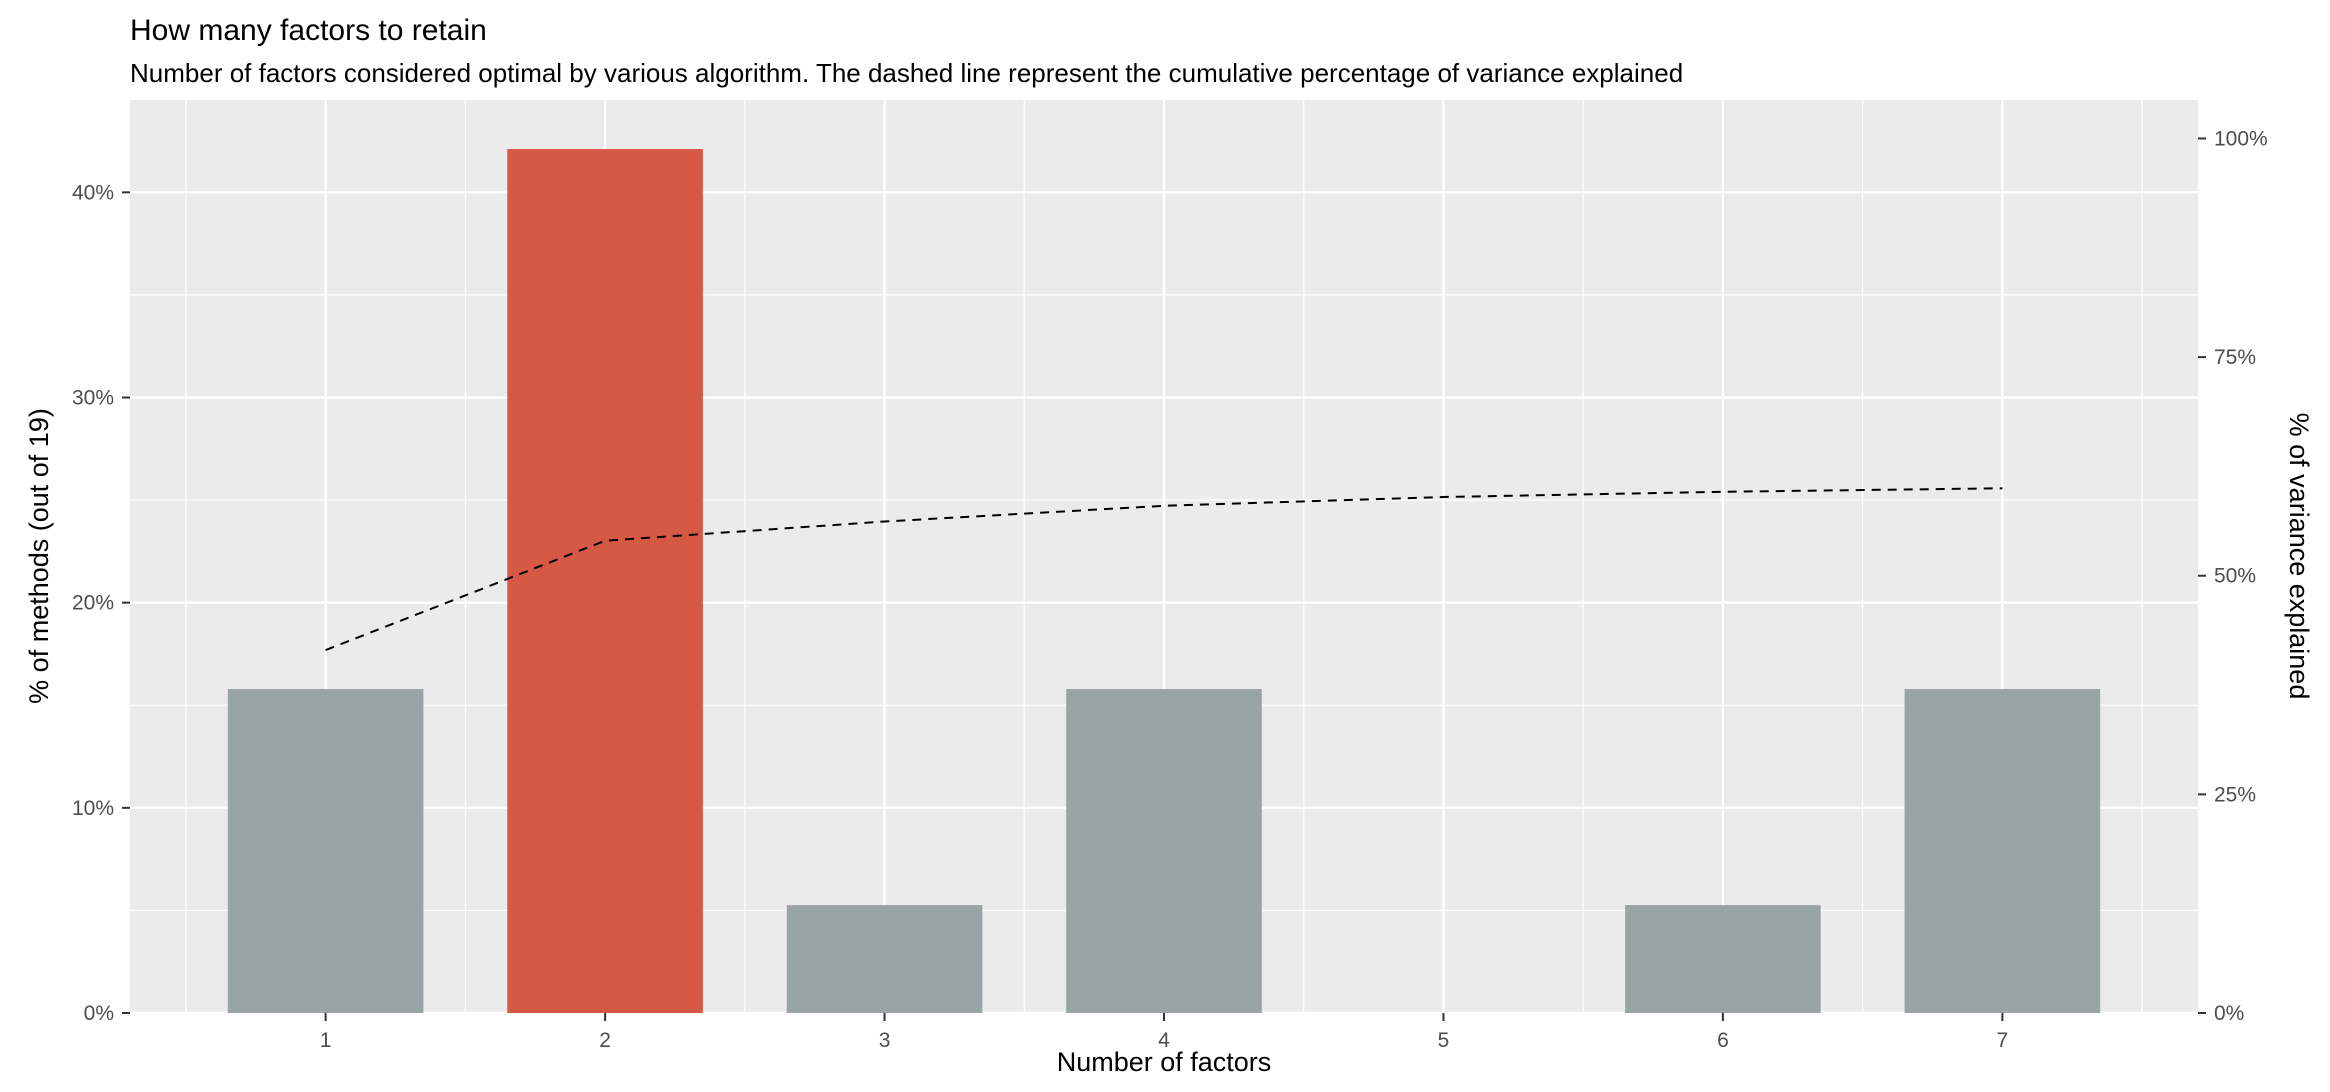  I want to click on x-tick-label: 4, so click(1164, 1040).